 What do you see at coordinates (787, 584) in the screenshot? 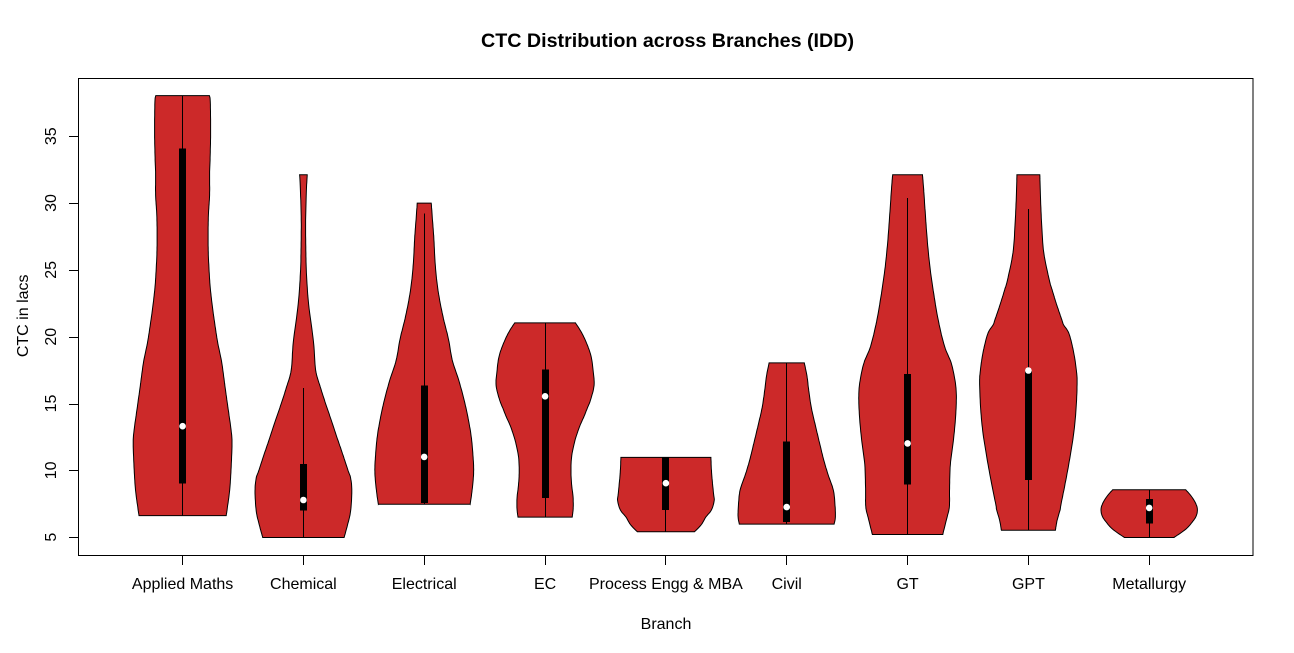
I see `svg-text: Civil` at bounding box center [787, 584].